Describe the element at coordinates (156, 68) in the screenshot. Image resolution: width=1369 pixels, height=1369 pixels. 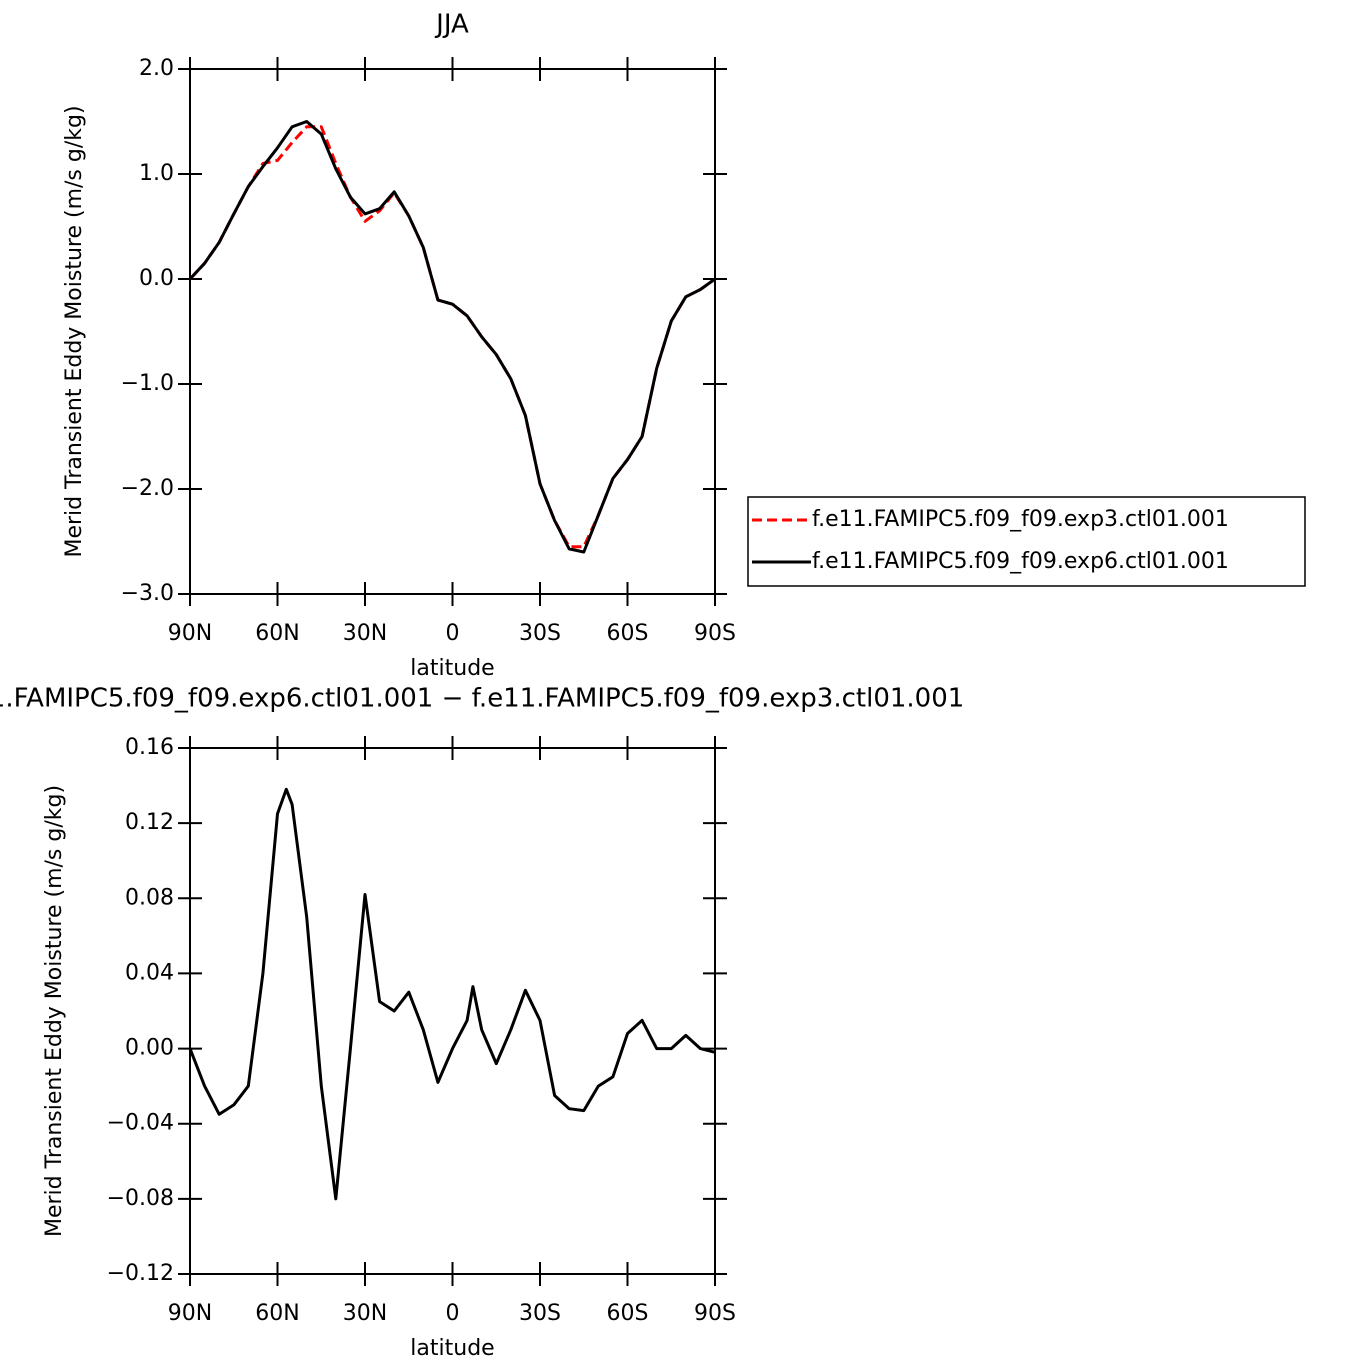
I see `y-tick-label: 2.0` at that location.